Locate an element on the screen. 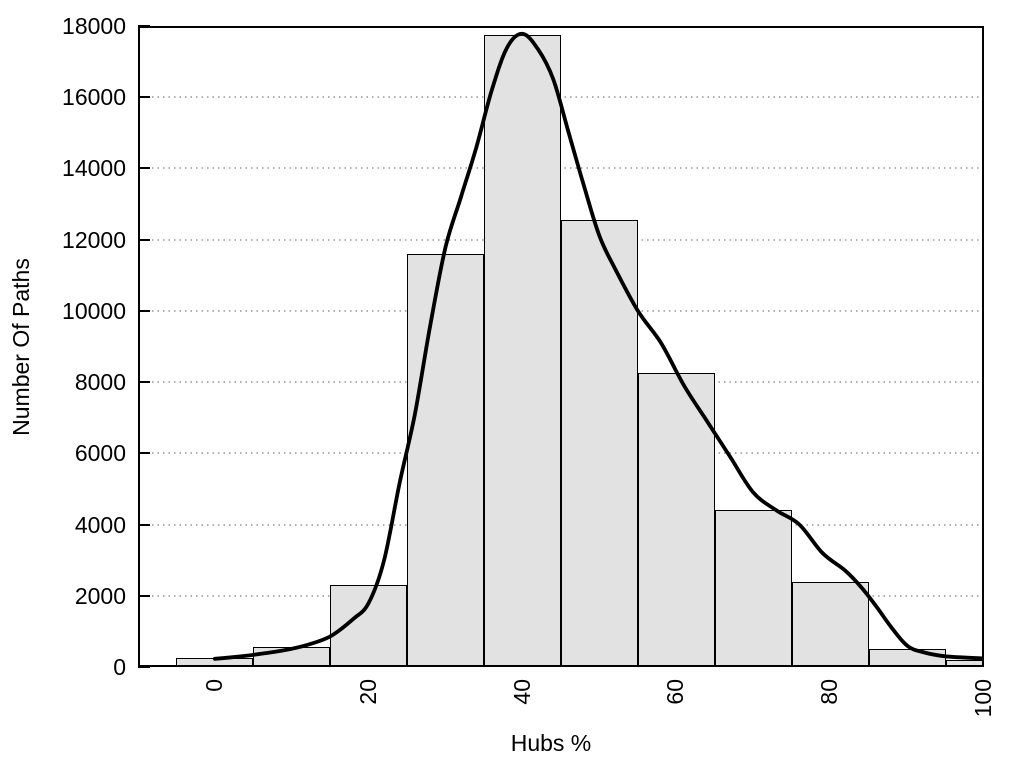 The width and height of the screenshot is (1024, 768). y-tick-label: 2000 is located at coordinates (100, 595).